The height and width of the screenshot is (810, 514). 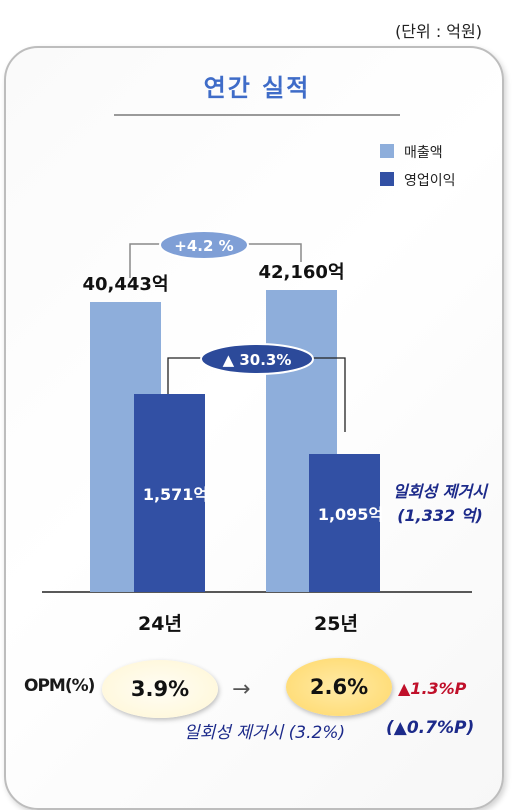 I want to click on one-off-note-value: (1,332 억), so click(x=440, y=515).